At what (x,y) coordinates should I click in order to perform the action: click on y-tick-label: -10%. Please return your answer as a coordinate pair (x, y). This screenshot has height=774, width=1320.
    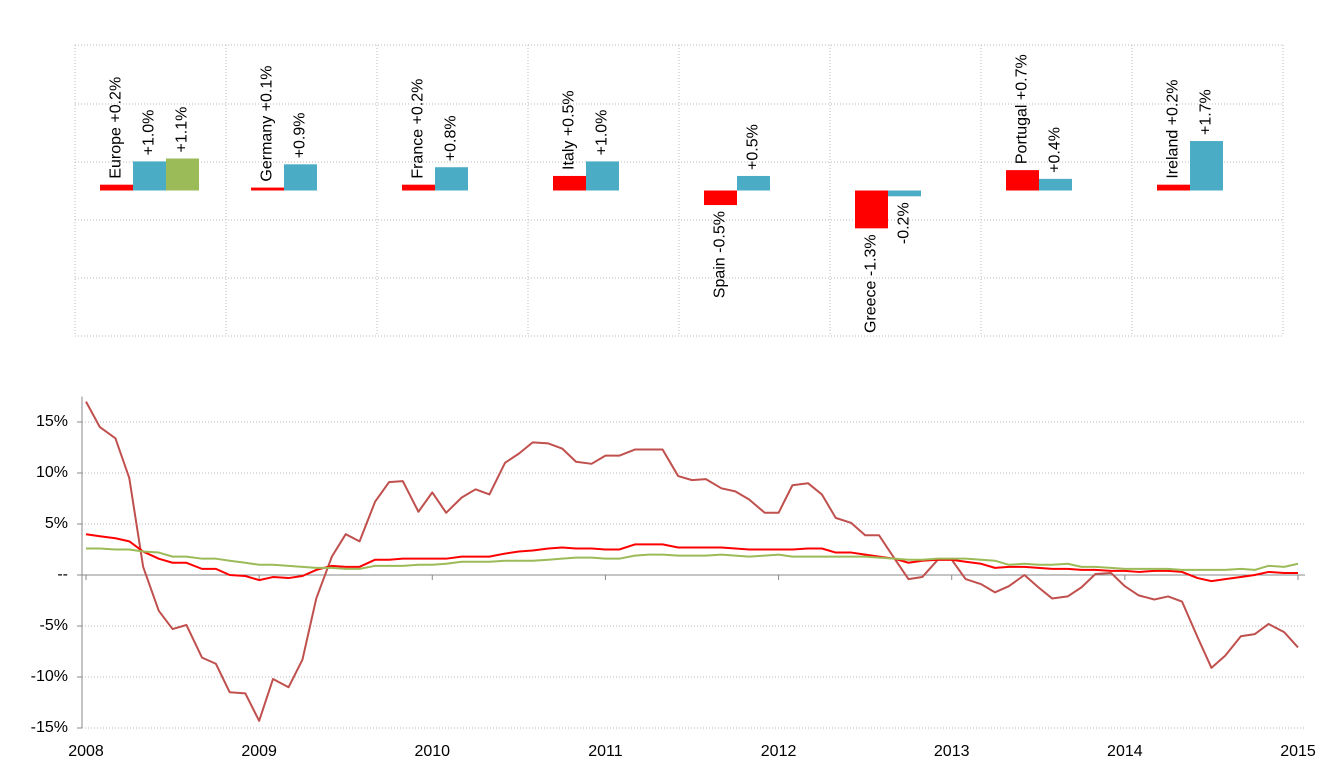
    Looking at the image, I should click on (49, 676).